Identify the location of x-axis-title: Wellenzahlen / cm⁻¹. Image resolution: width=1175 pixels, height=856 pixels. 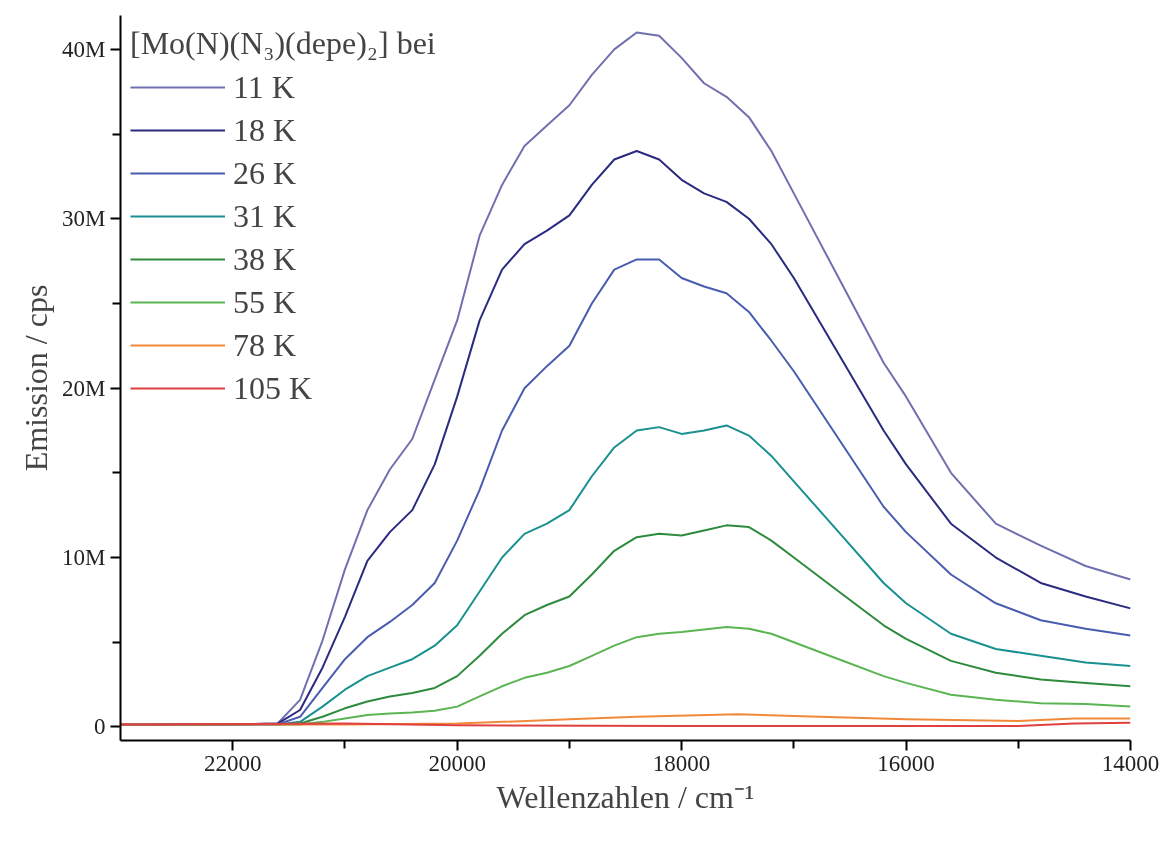
(625, 796).